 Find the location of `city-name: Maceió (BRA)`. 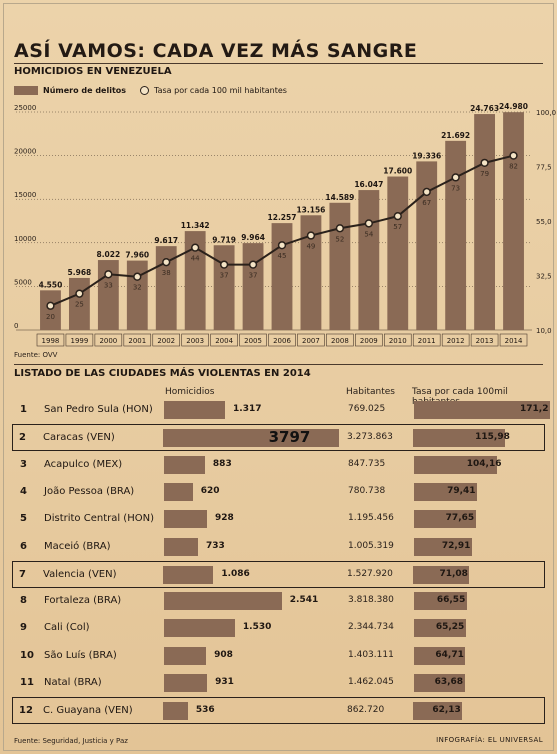

city-name: Maceió (BRA) is located at coordinates (77, 546).